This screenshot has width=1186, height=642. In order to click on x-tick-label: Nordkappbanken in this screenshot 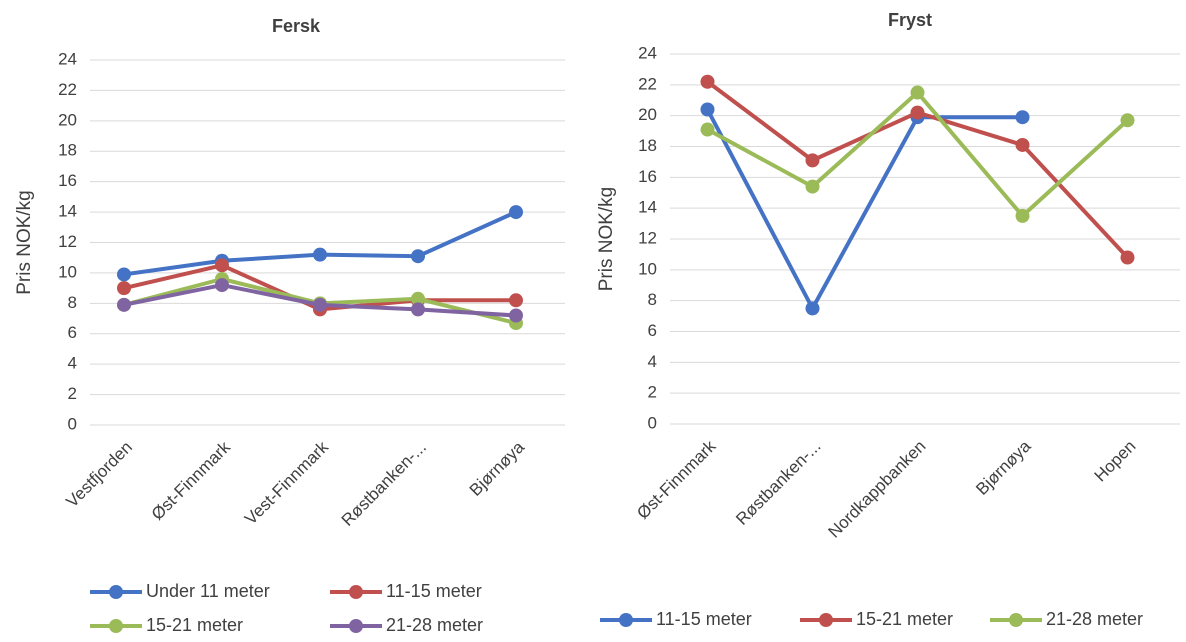, I will do `click(877, 489)`.